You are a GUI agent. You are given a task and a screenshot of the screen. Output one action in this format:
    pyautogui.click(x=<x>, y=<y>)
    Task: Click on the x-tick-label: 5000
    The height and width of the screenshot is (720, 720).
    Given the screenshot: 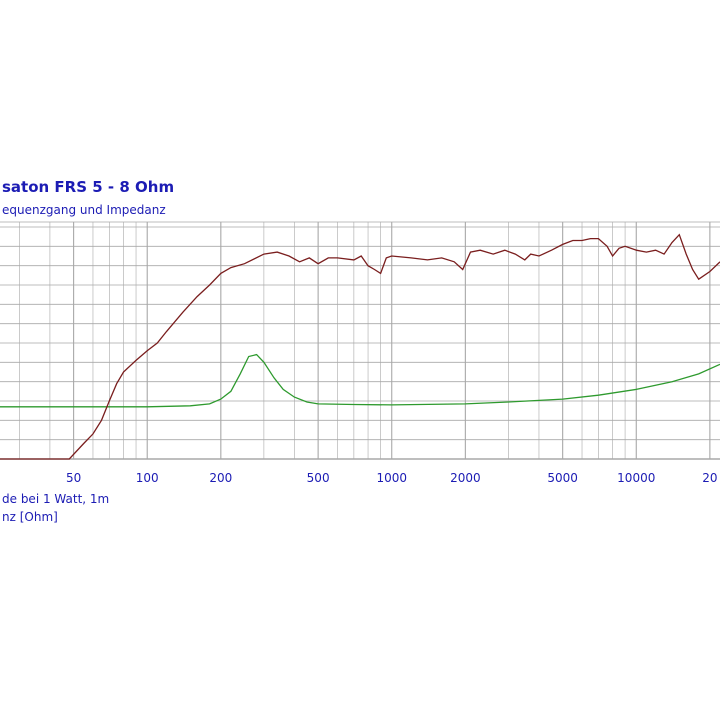 What is the action you would take?
    pyautogui.click(x=562, y=478)
    